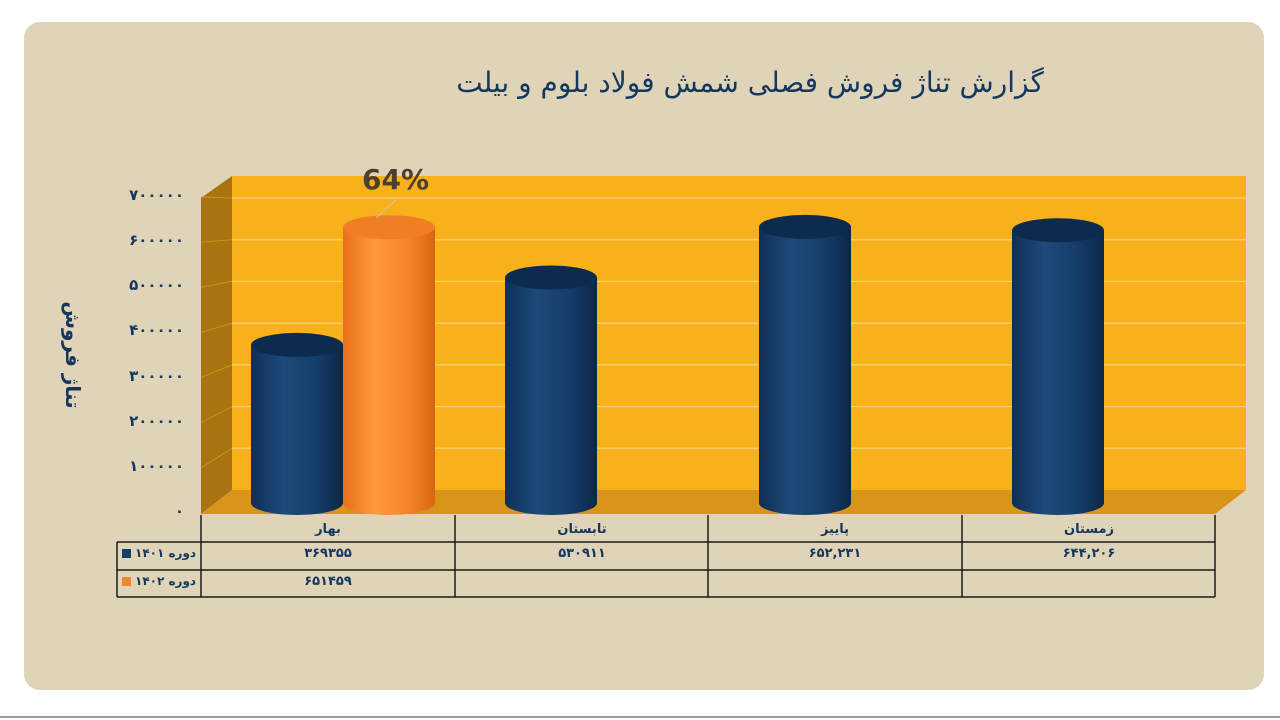 This screenshot has width=1280, height=720. What do you see at coordinates (166, 581) in the screenshot?
I see `legend-label: دوره ۱۴۰۲` at bounding box center [166, 581].